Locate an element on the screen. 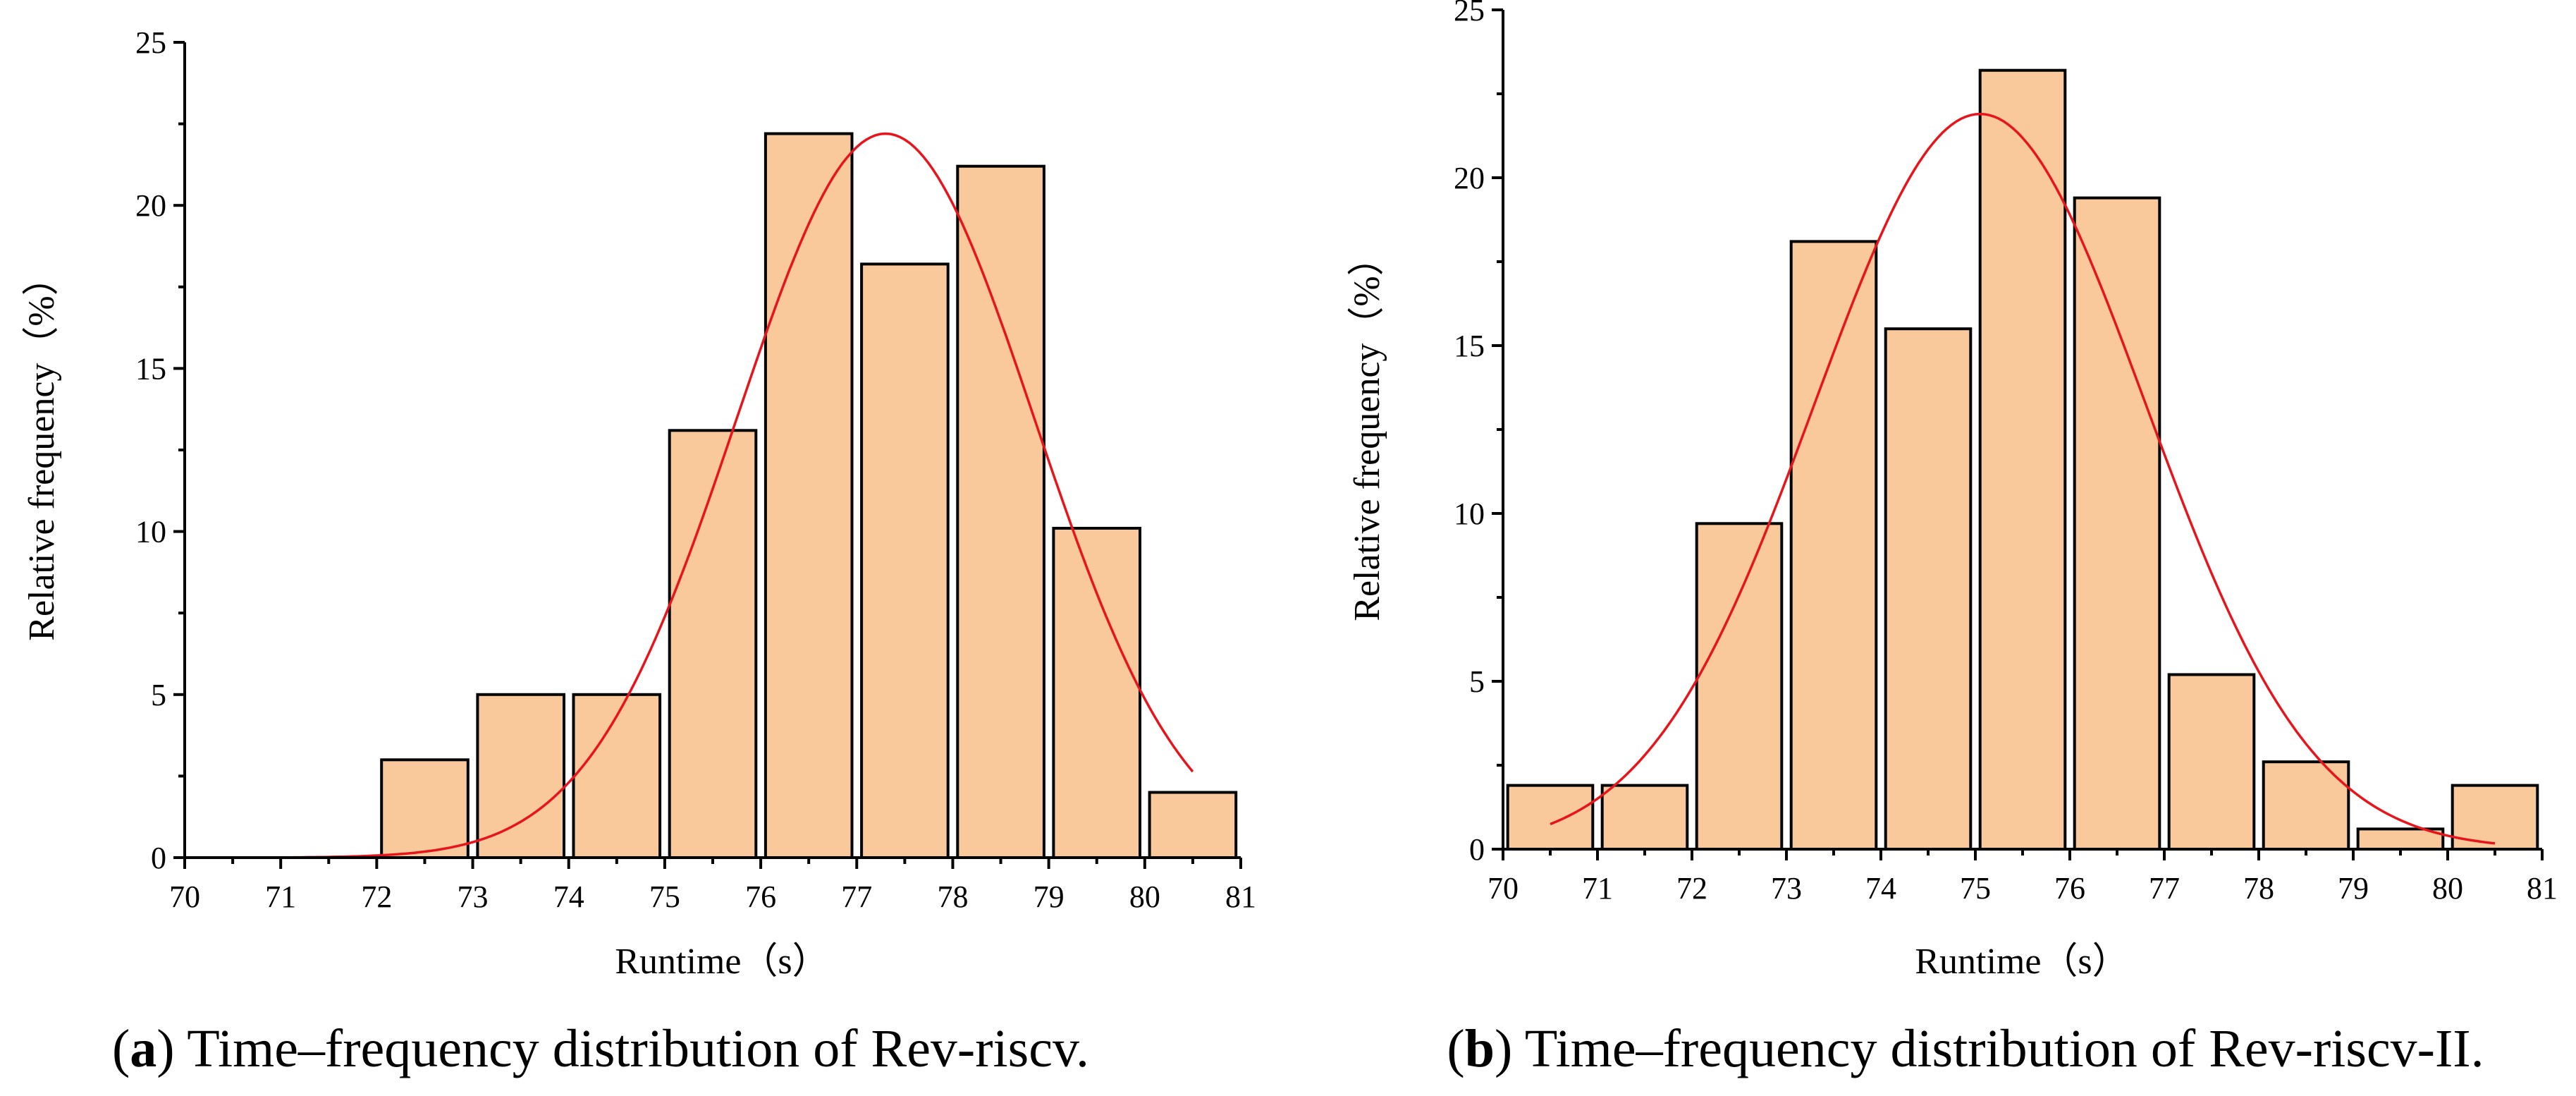  panel-b-caption-label: b is located at coordinates (1480, 1048).